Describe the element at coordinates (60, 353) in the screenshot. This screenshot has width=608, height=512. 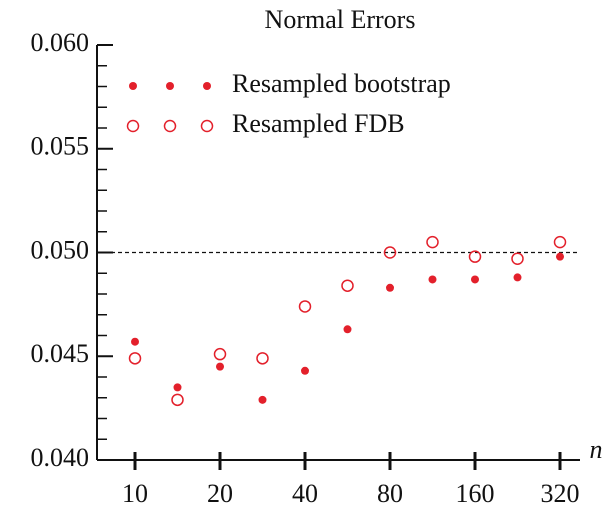
I see `y-tick-label: 0.045` at that location.